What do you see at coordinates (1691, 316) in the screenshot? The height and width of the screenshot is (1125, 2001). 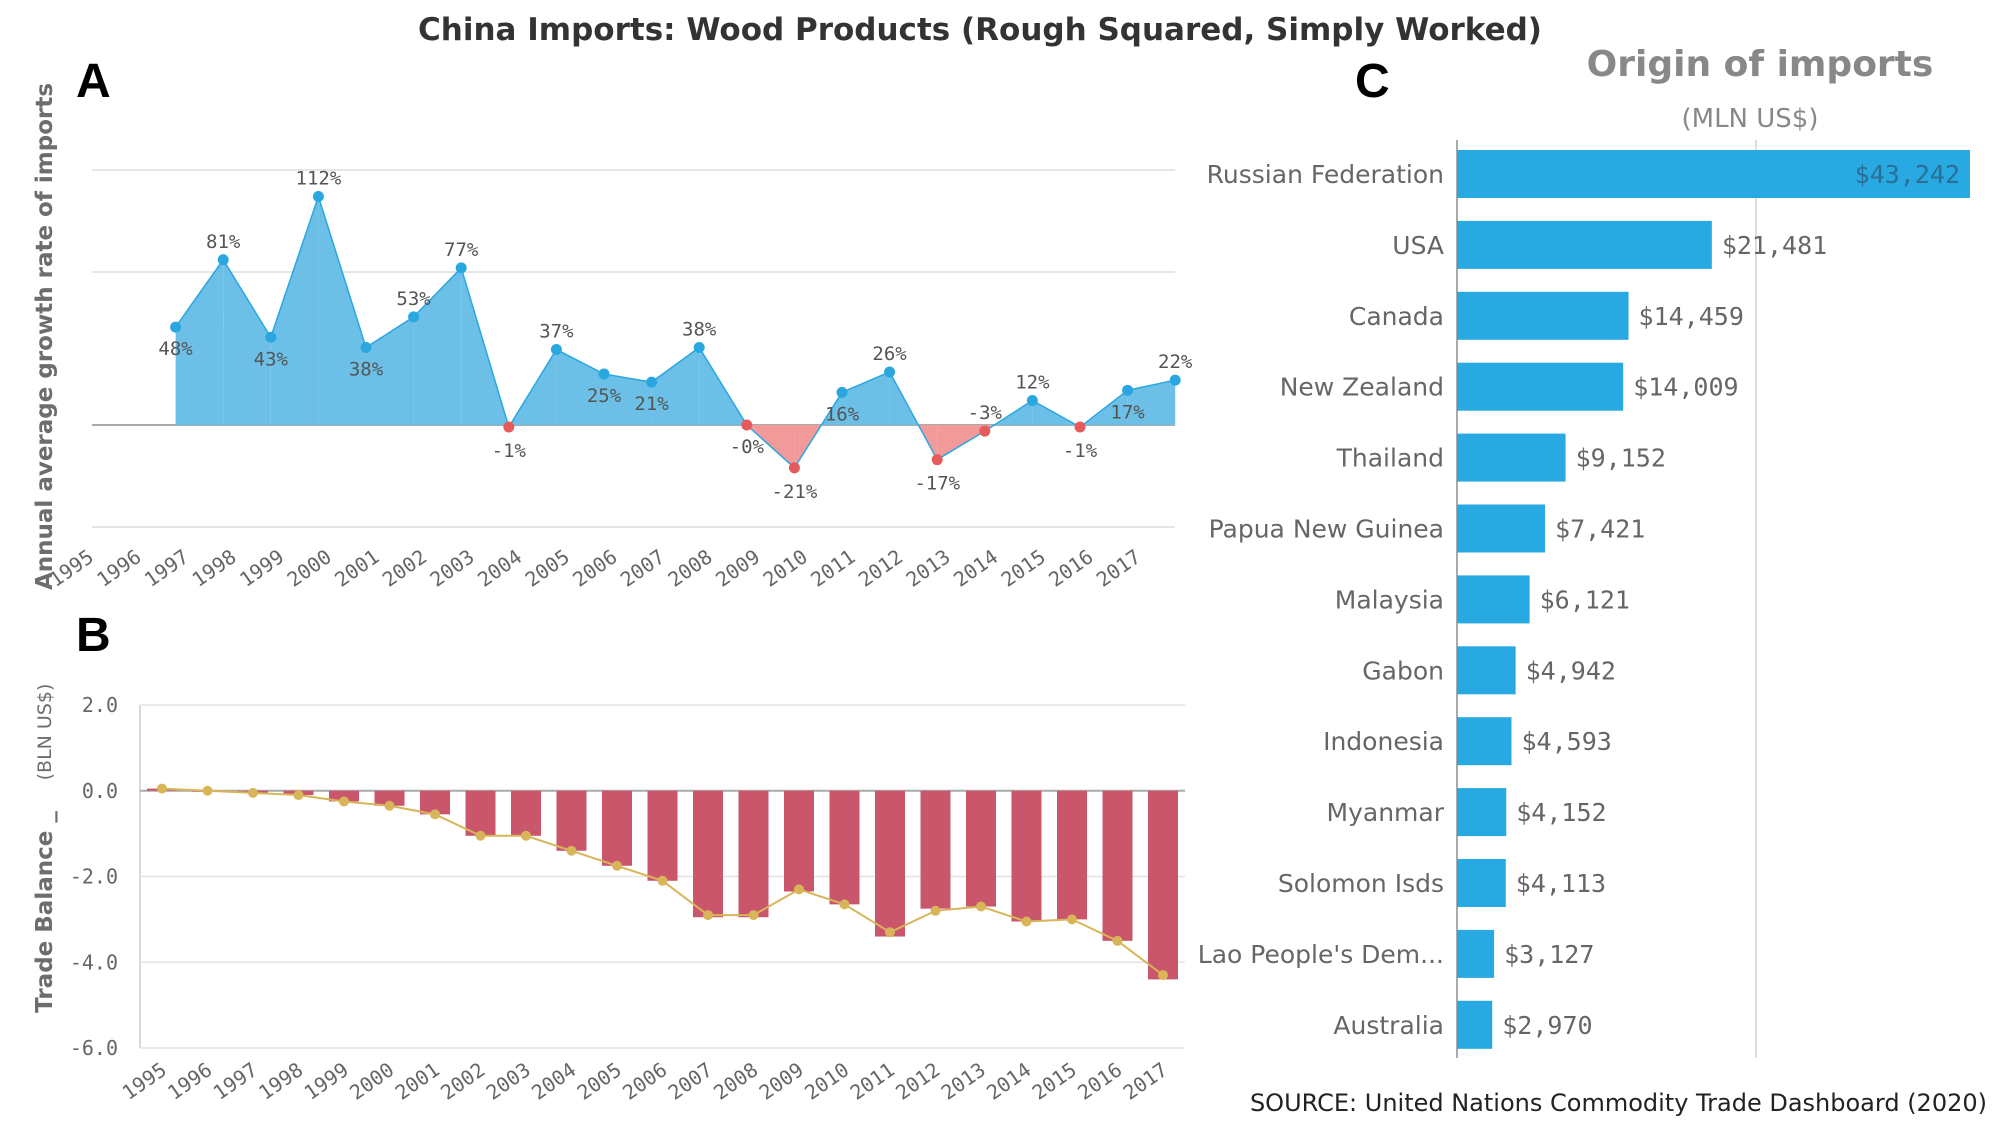 I see `value-label-c-2: $14,459` at bounding box center [1691, 316].